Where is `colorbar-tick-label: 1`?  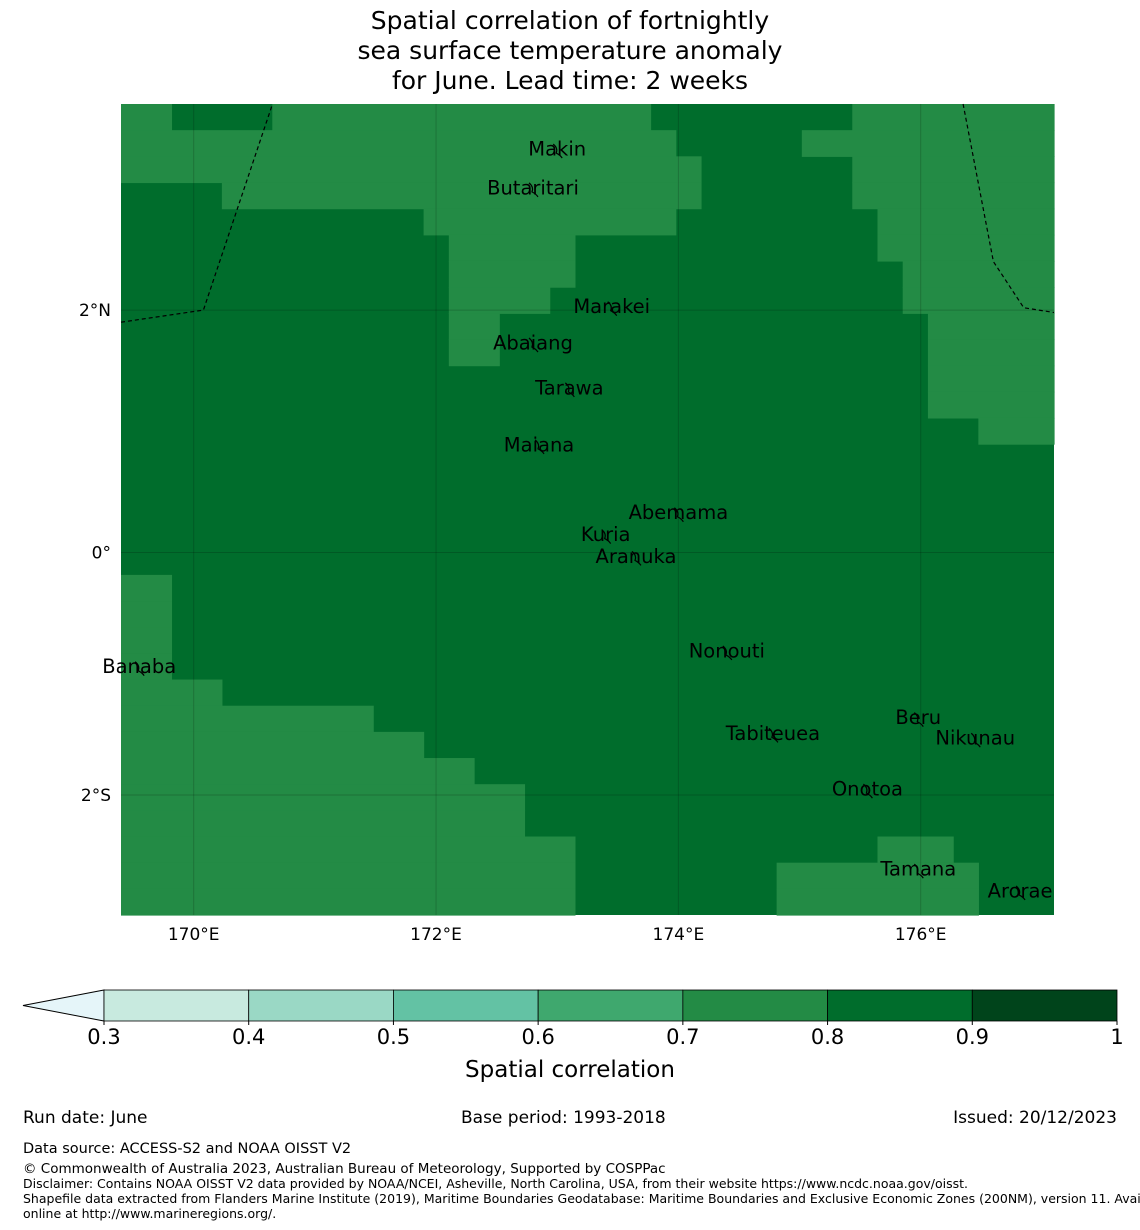
colorbar-tick-label: 1 is located at coordinates (1116, 1037).